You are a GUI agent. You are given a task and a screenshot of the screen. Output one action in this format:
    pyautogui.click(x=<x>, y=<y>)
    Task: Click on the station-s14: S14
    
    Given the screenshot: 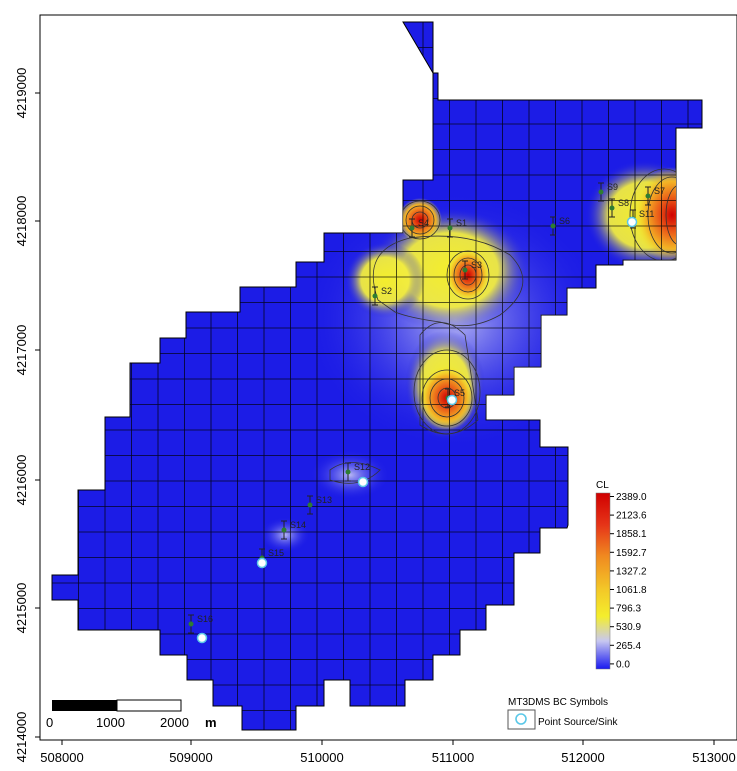 What is the action you would take?
    pyautogui.click(x=293, y=530)
    